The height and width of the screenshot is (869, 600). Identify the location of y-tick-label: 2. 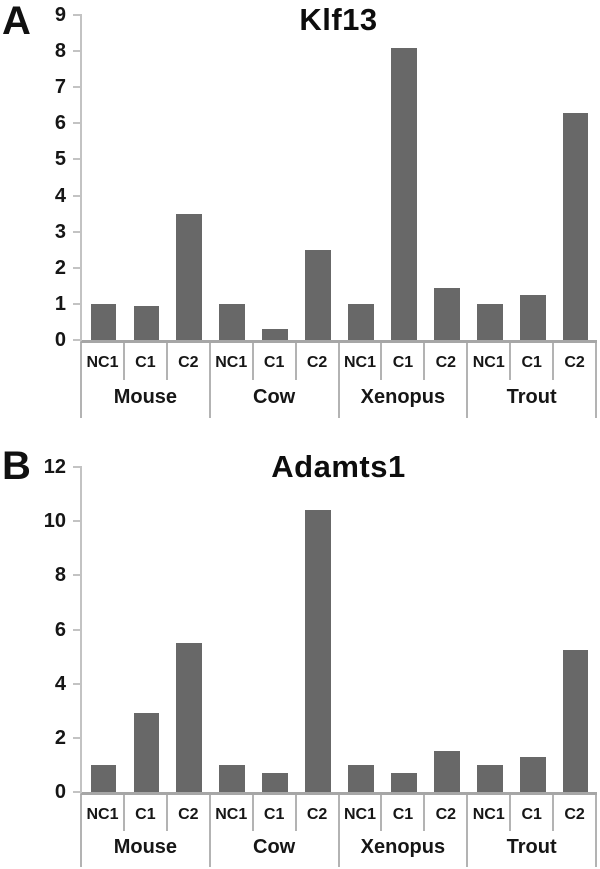
(60, 737).